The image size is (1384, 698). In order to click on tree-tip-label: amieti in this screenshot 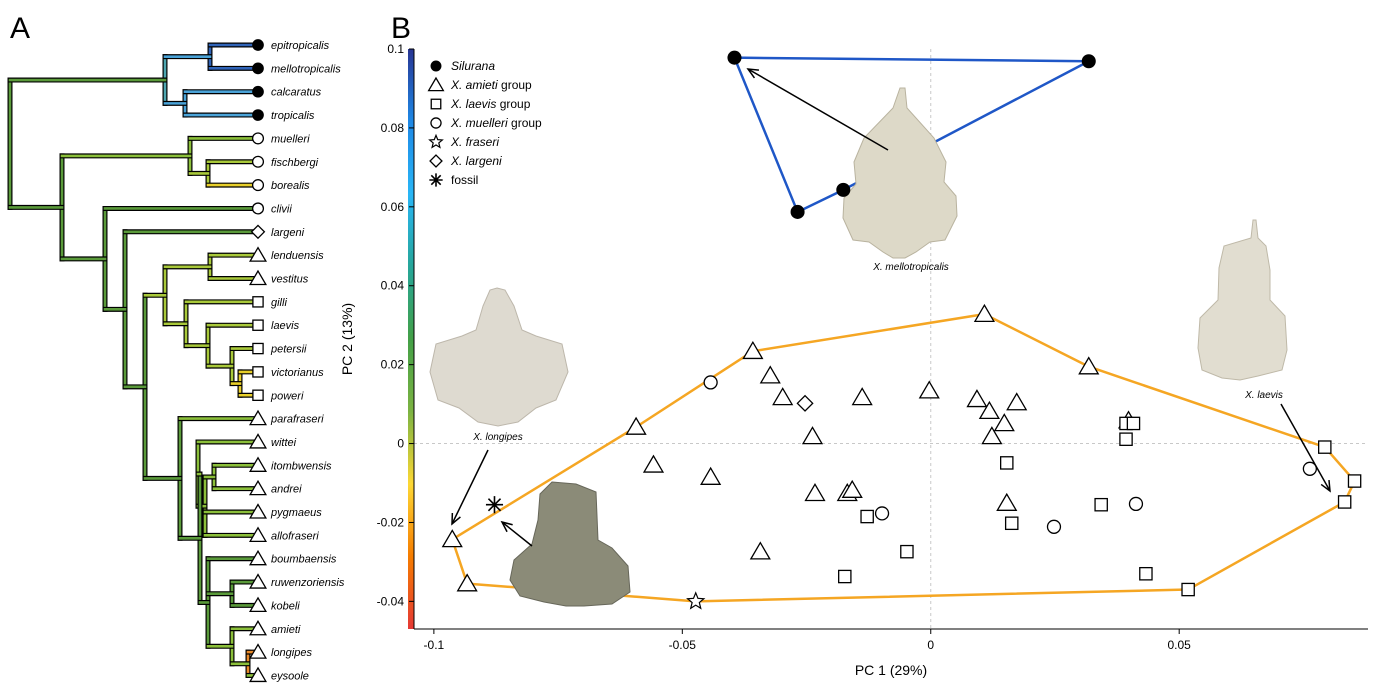, I will do `click(286, 630)`.